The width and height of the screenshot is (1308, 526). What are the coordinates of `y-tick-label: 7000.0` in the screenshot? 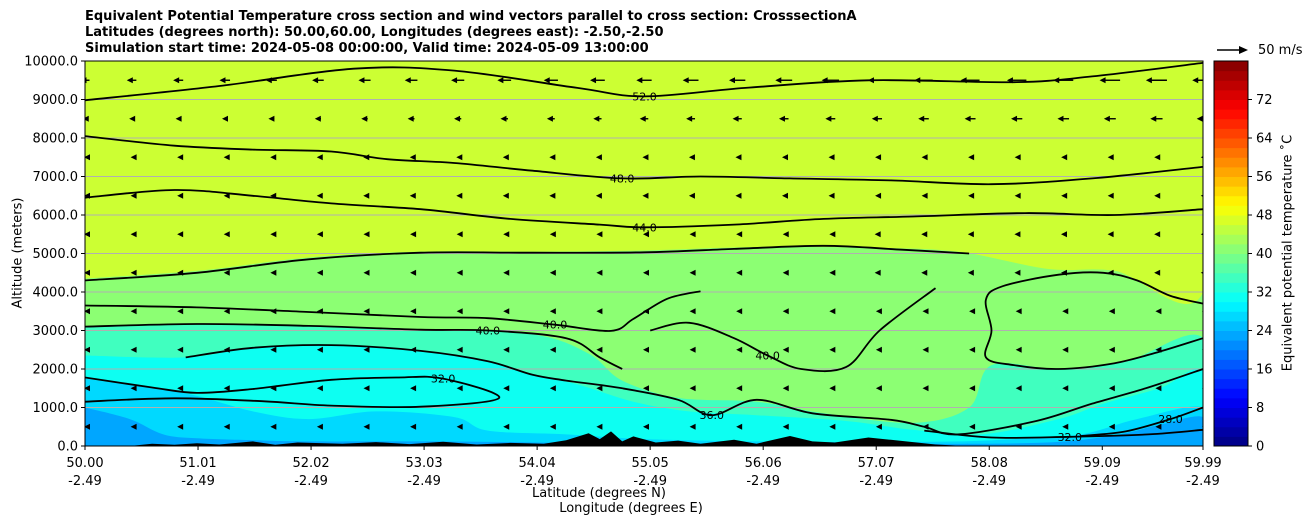 It's located at (56, 177).